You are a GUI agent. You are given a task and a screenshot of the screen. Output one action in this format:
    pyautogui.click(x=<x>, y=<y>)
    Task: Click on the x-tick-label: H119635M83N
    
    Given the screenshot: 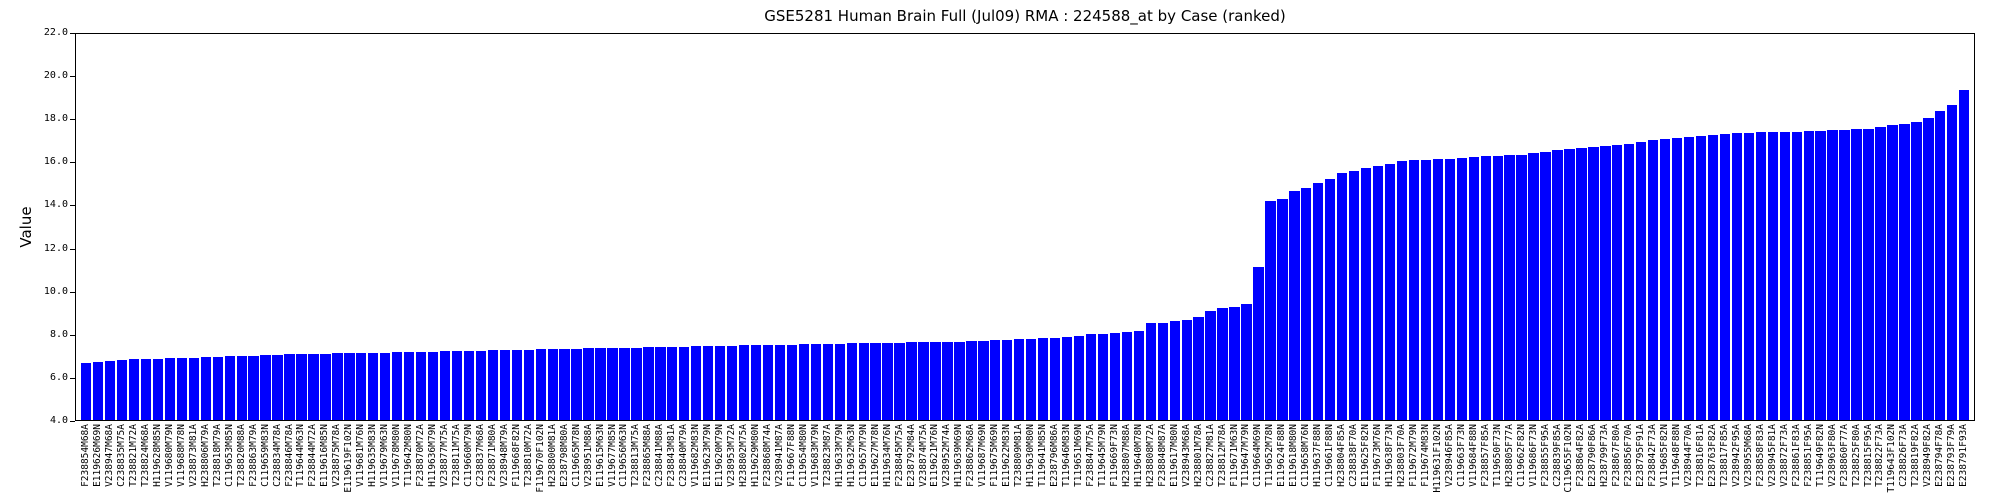 What is the action you would take?
    pyautogui.click(x=373, y=455)
    